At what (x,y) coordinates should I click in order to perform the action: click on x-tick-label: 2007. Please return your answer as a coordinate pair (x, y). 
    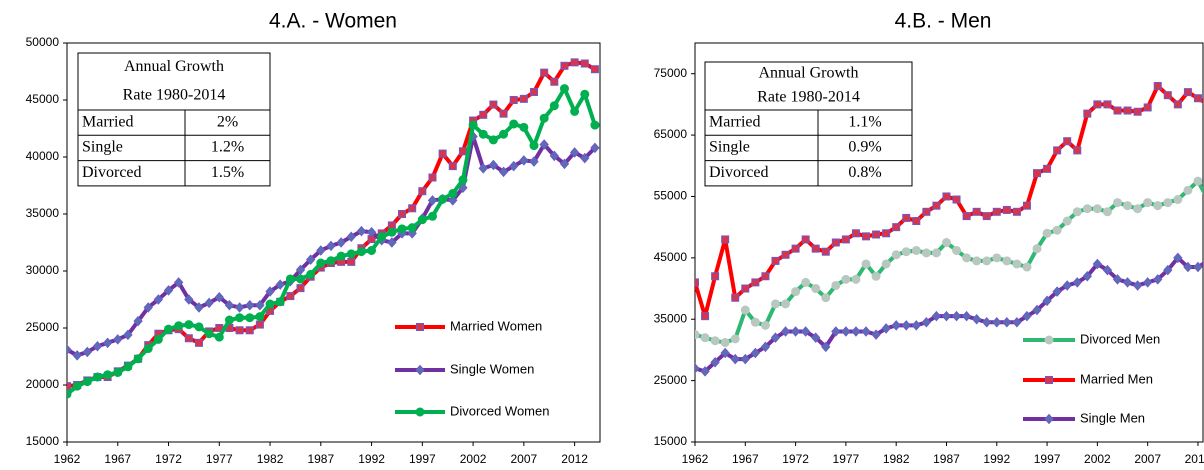
    Looking at the image, I should click on (1147, 459).